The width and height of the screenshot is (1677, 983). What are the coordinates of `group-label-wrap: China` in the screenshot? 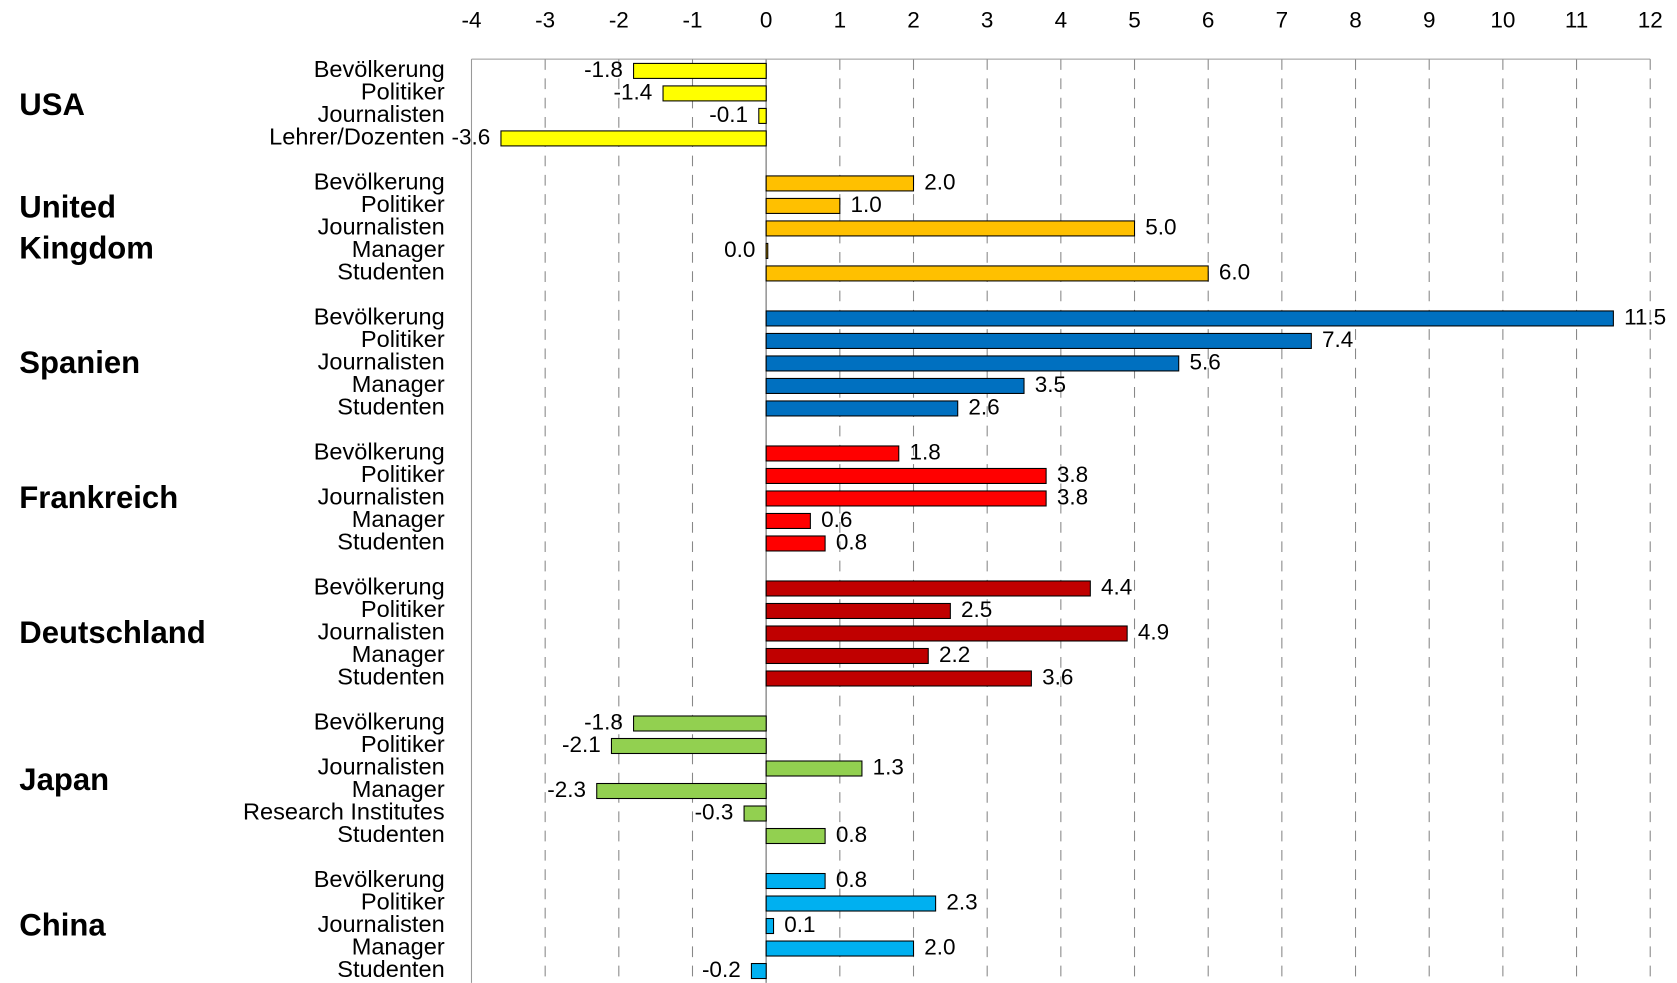 It's located at (134, 926).